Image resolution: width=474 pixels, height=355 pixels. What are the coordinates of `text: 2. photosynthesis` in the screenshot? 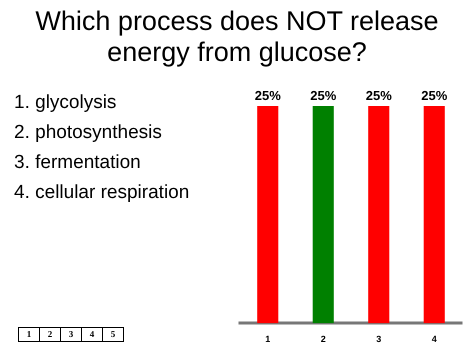 It's located at (88, 133).